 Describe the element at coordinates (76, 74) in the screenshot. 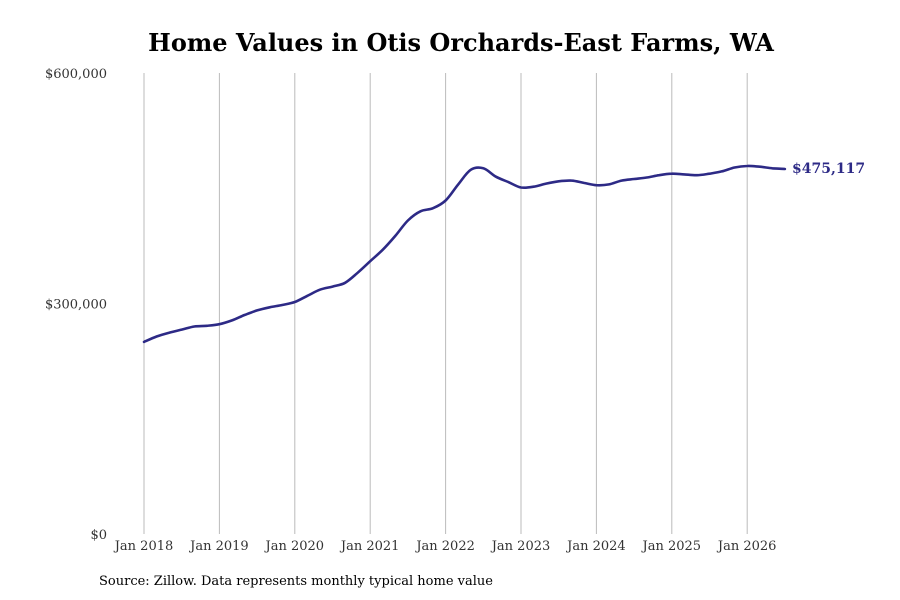

I see `y-tick-label: $600,000` at that location.